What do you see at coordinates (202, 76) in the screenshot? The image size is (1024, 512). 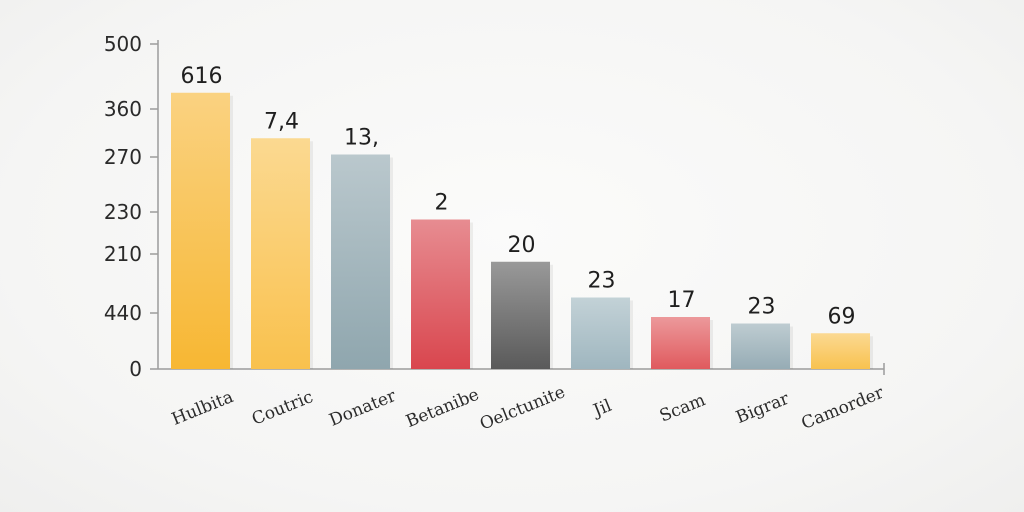 I see `data-label-hulbita: 616` at bounding box center [202, 76].